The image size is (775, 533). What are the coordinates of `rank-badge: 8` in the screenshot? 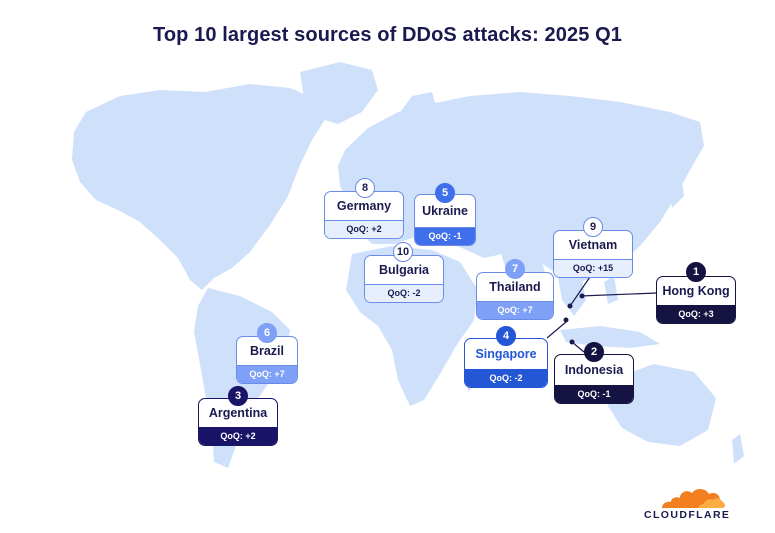 It's located at (365, 188).